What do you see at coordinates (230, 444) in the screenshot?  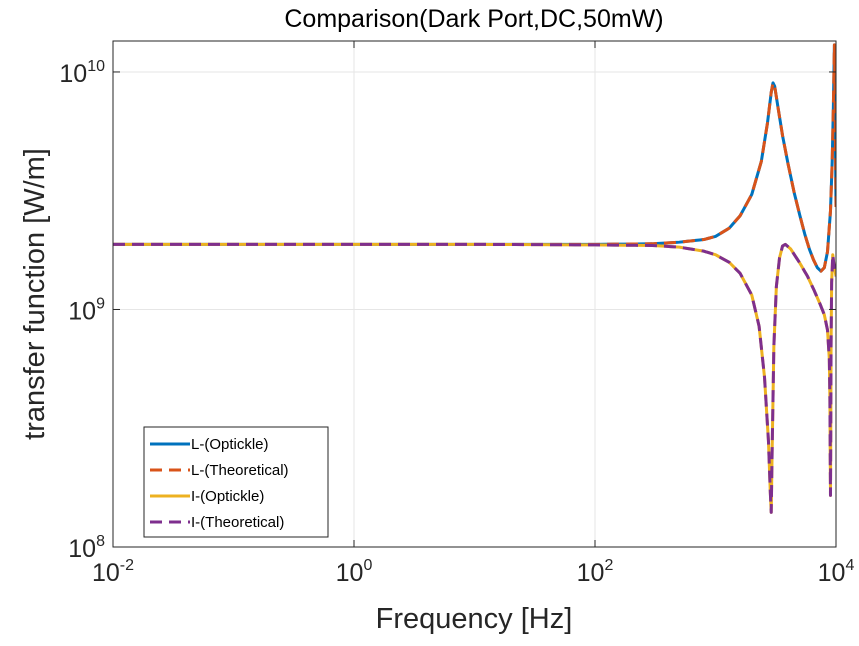 I see `legend-label-0: L-(Optickle)` at bounding box center [230, 444].